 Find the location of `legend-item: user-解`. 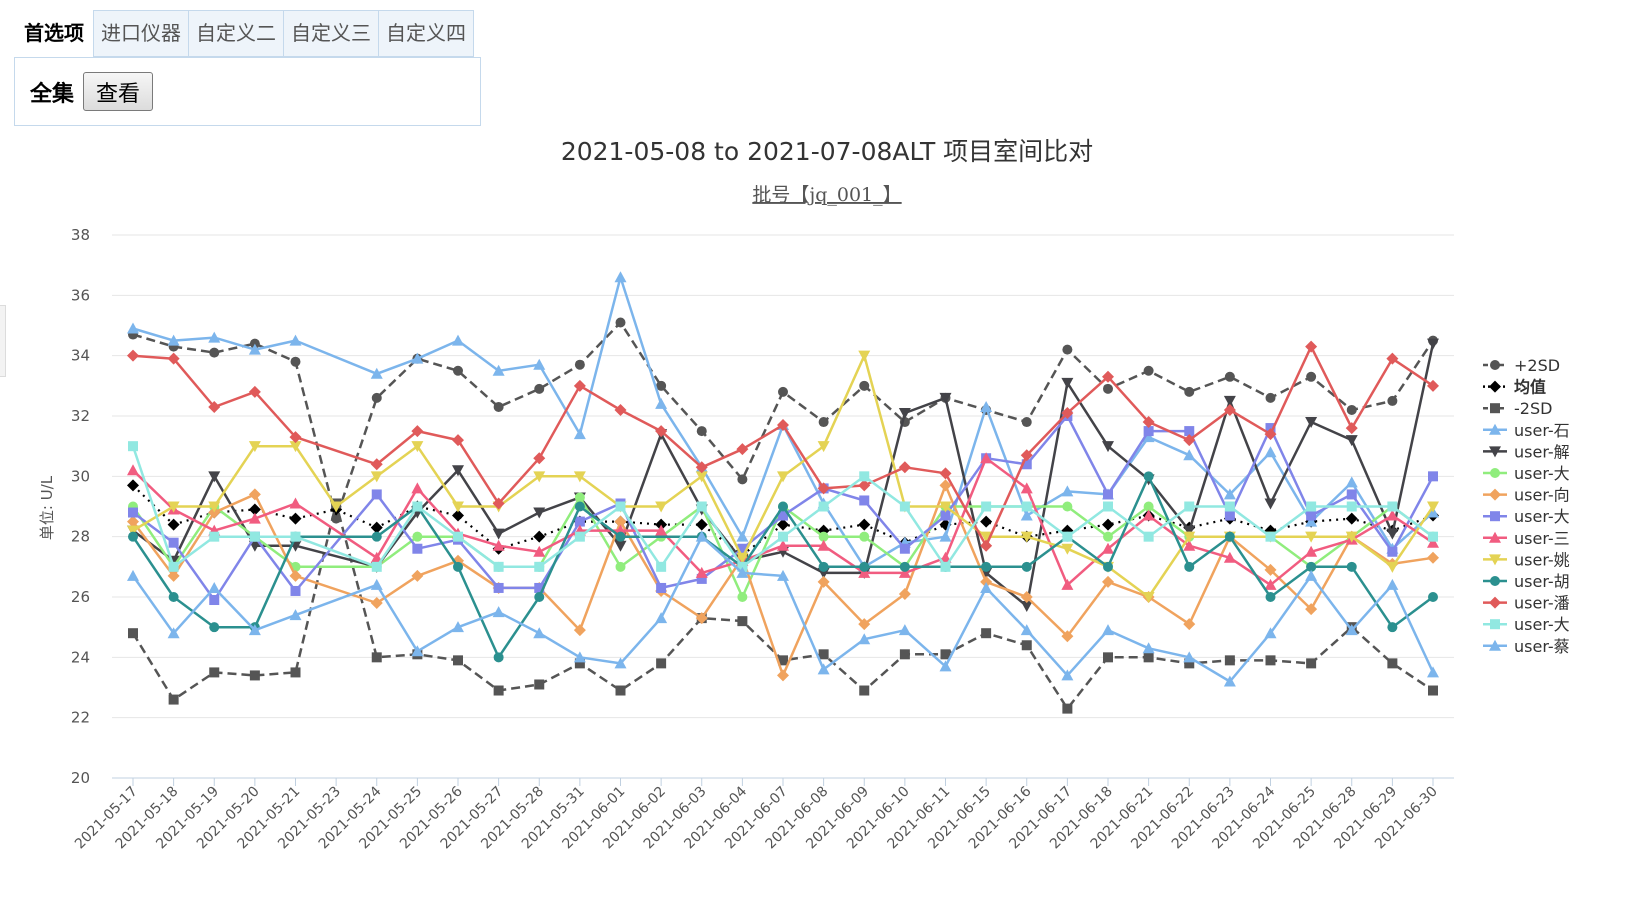

legend-item: user-解 is located at coordinates (1526, 451).